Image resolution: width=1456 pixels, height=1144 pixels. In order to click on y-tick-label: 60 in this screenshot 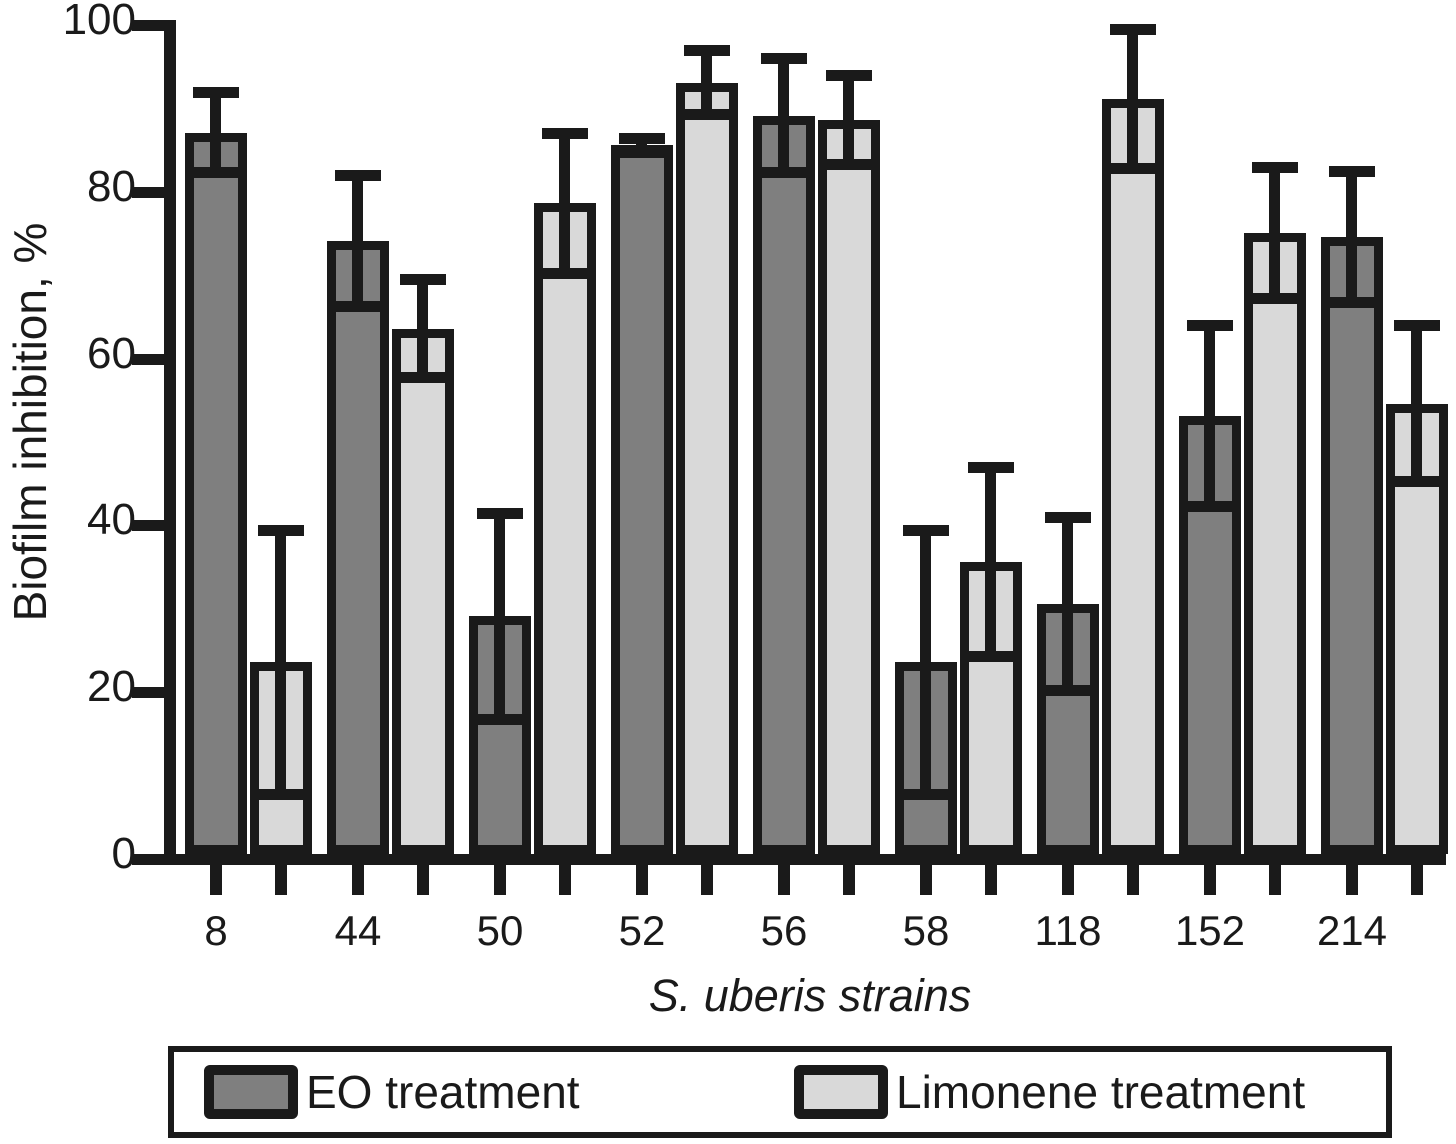, I will do `click(111, 353)`.